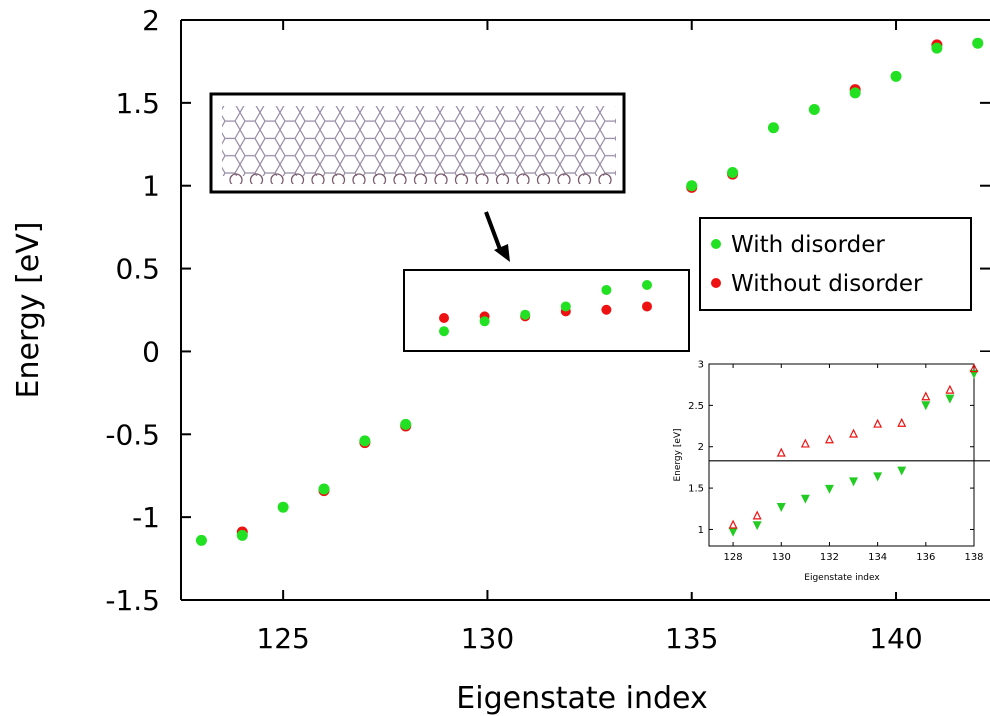  What do you see at coordinates (146, 517) in the screenshot?
I see `y-tick-label: -1` at bounding box center [146, 517].